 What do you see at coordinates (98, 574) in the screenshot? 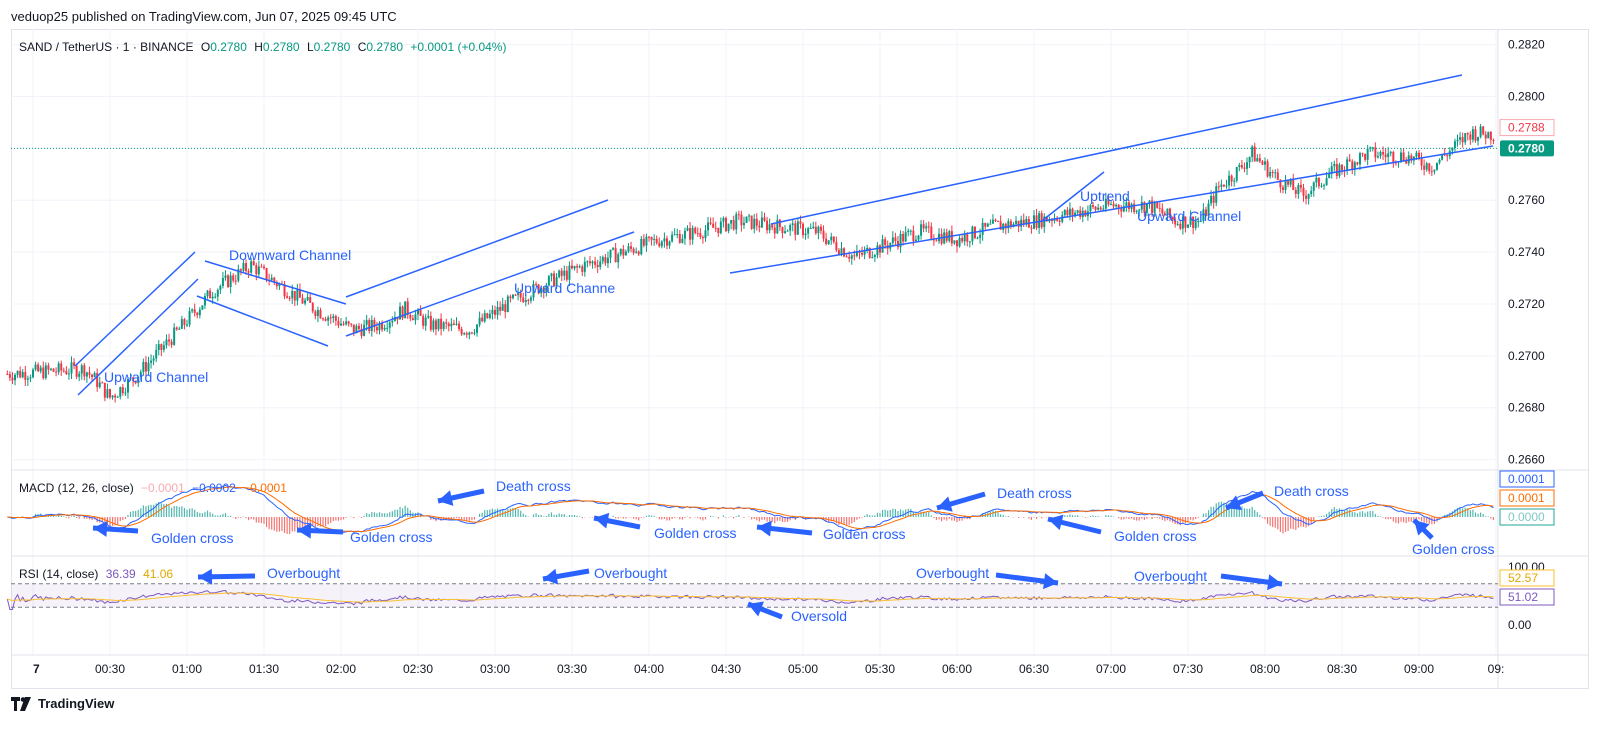
I see `rsi-legend: RSI (14, close) 36.39 41.06` at bounding box center [98, 574].